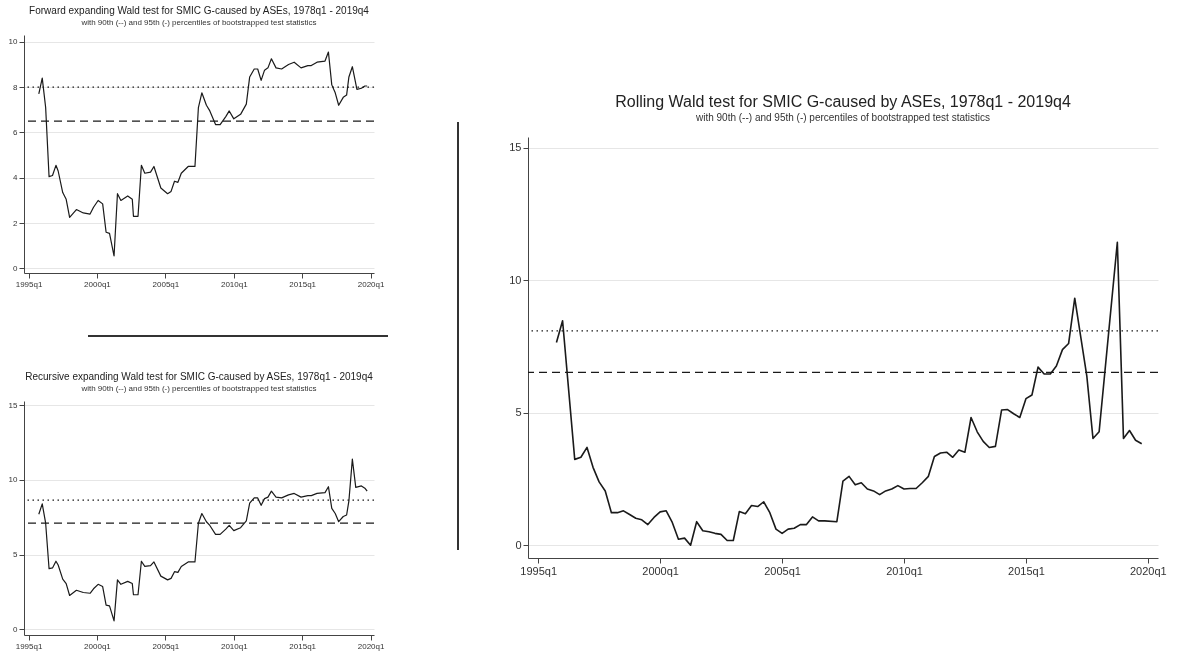  I want to click on y-tick-label: 8, so click(16, 87).